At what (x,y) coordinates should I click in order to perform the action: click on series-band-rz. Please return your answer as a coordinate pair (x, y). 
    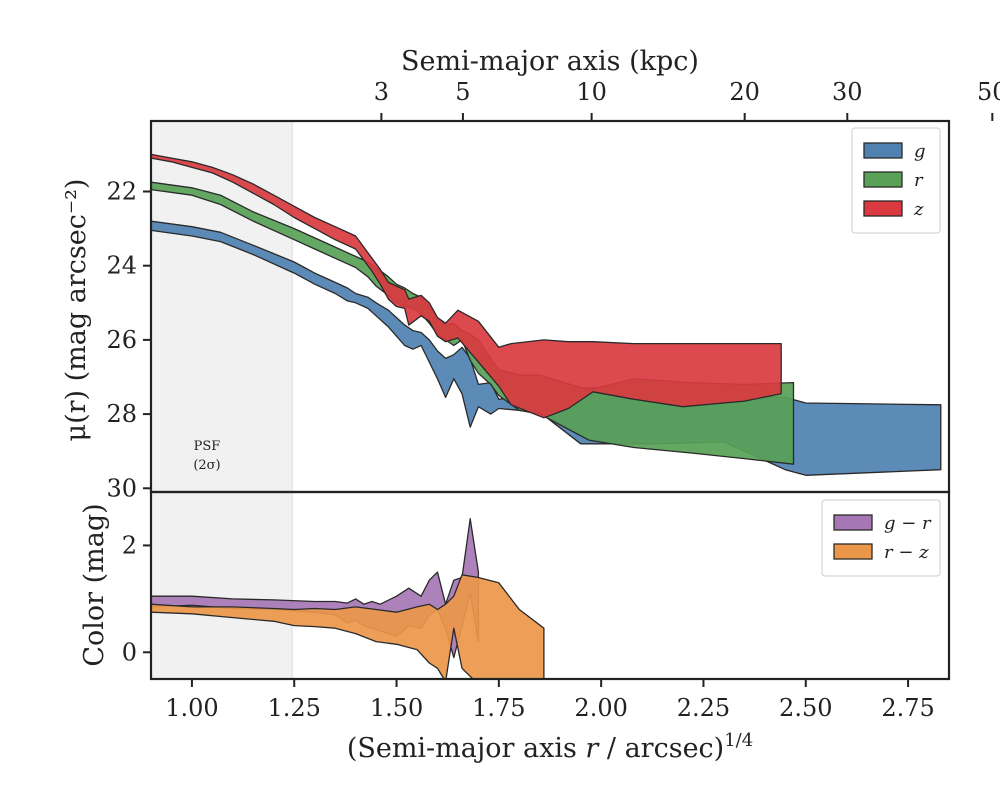
    Looking at the image, I should click on (348, 626).